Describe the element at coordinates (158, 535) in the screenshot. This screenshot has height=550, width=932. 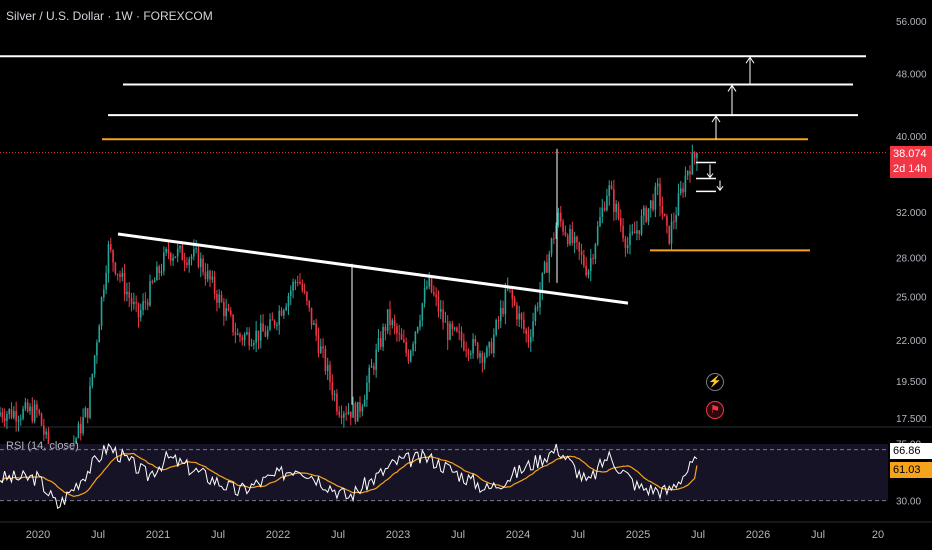
I see `time-tick-label: 2021` at that location.